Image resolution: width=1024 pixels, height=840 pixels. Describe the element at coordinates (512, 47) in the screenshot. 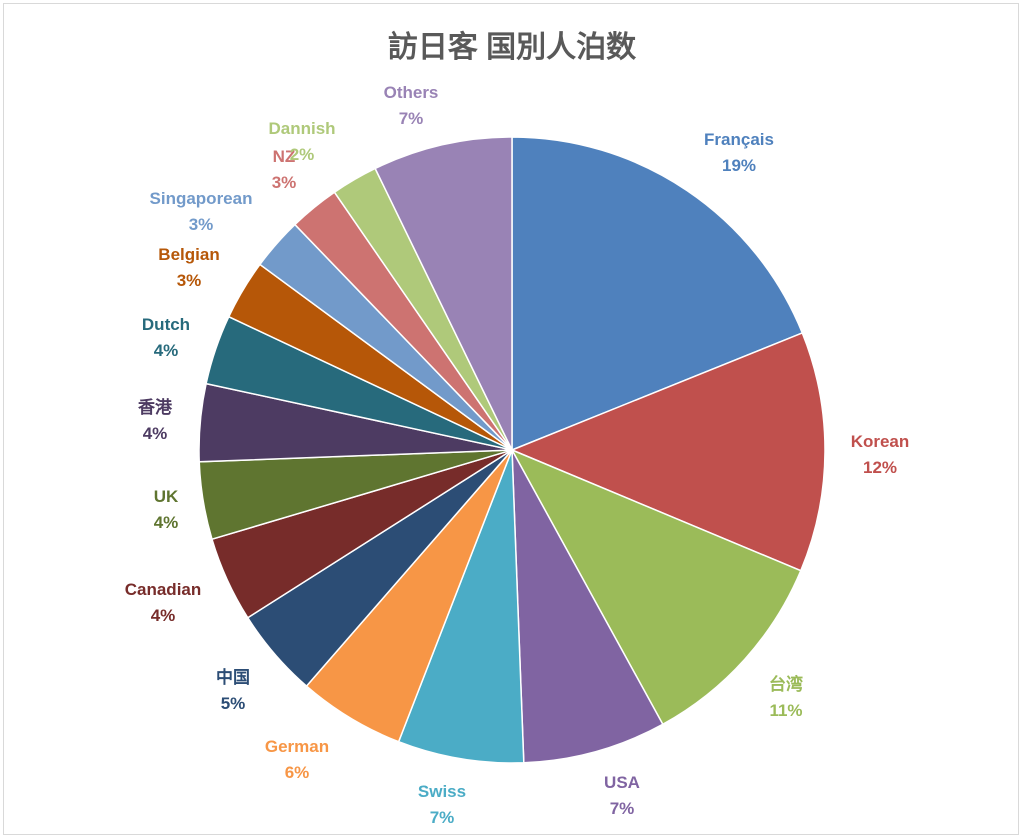

I see `chart-title: 訪日客 国別人泊数` at that location.